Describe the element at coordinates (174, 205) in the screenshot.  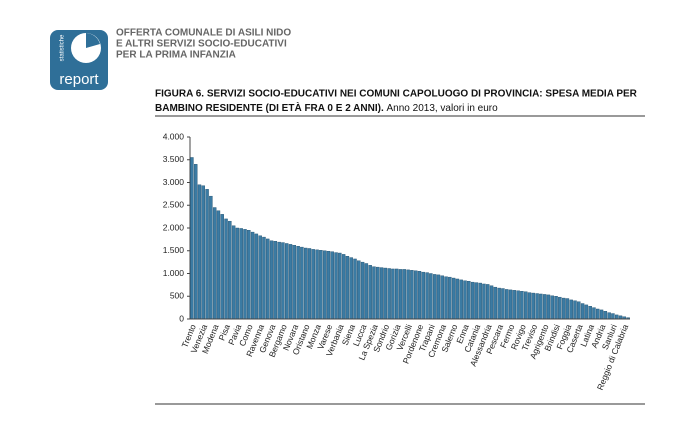
I see `y-tick-label: 2.500` at that location.